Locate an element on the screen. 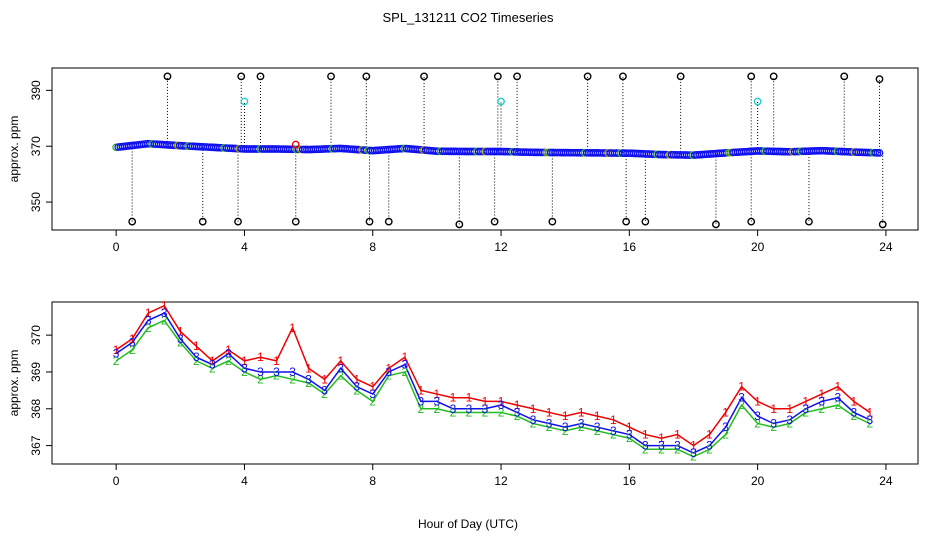 The height and width of the screenshot is (540, 936). red-point is located at coordinates (295, 144).